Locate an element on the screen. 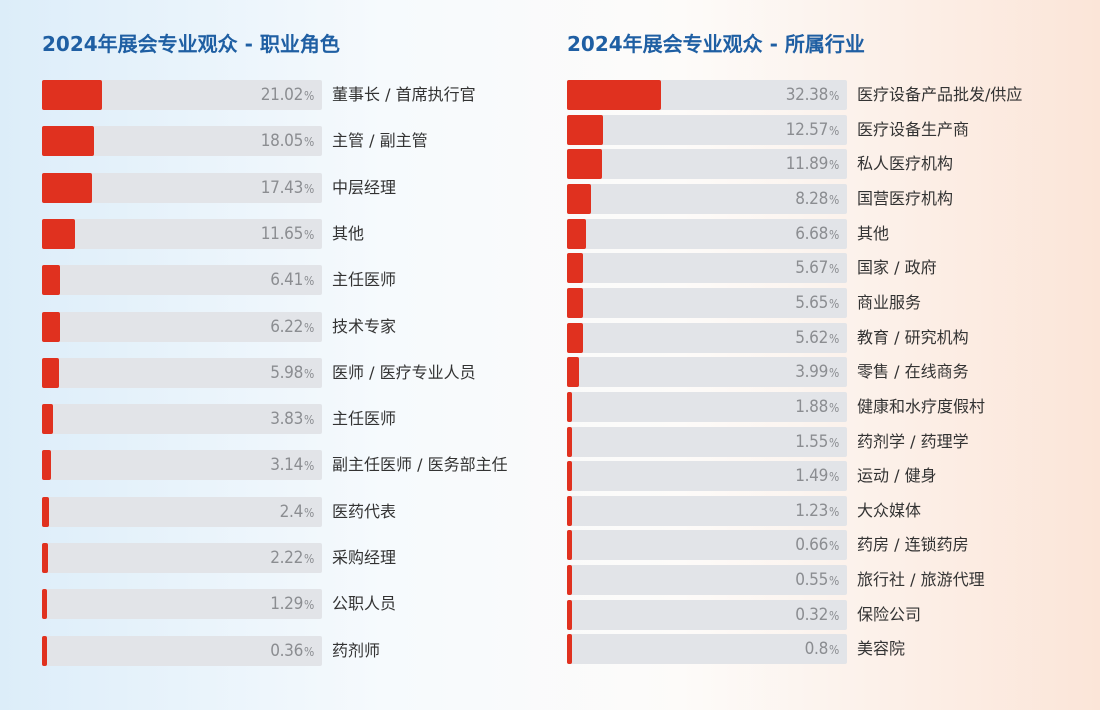  bar-value-label: 1.55% is located at coordinates (703, 442).